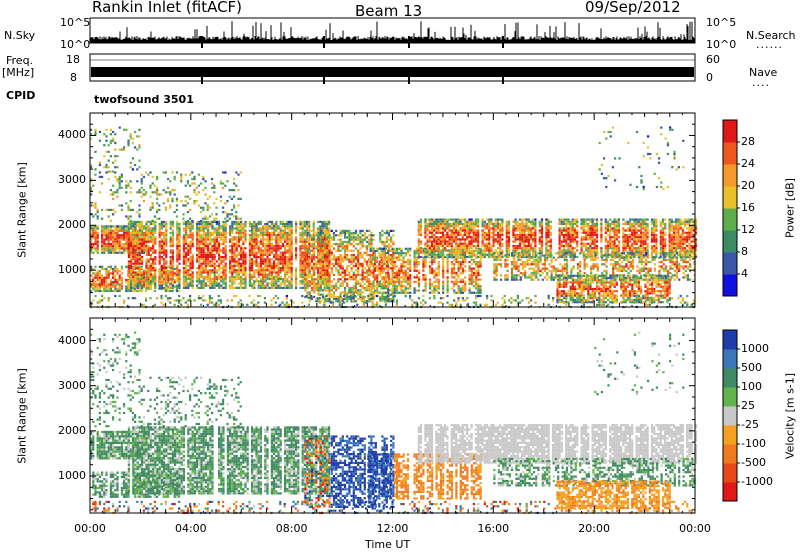  Describe the element at coordinates (748, 207) in the screenshot. I see `colorbar-tick-label: 16` at that location.